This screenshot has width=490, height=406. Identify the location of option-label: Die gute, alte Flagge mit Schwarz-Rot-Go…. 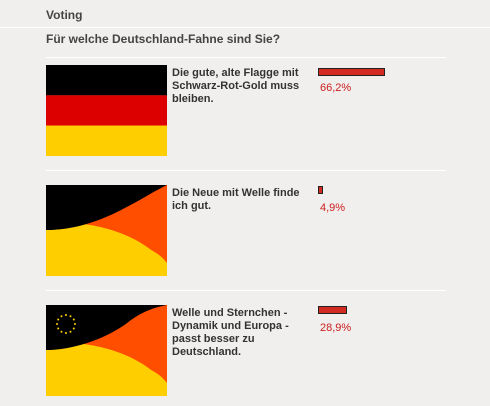
(236, 86).